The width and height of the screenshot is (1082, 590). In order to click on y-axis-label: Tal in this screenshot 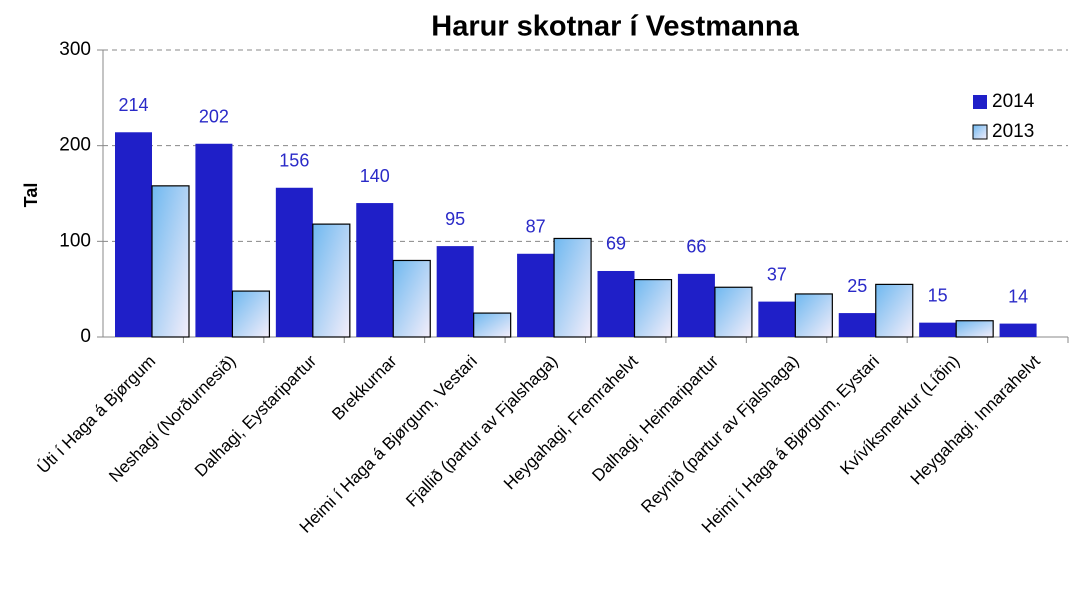, I will do `click(31, 195)`.